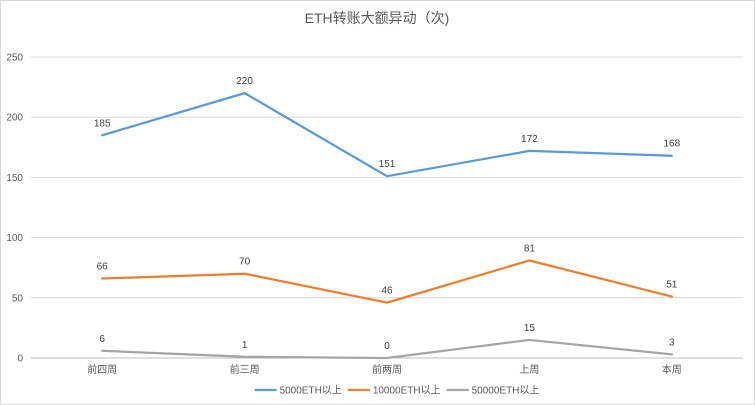 This screenshot has height=405, width=755. I want to click on y-tick-label: 200, so click(14, 118).